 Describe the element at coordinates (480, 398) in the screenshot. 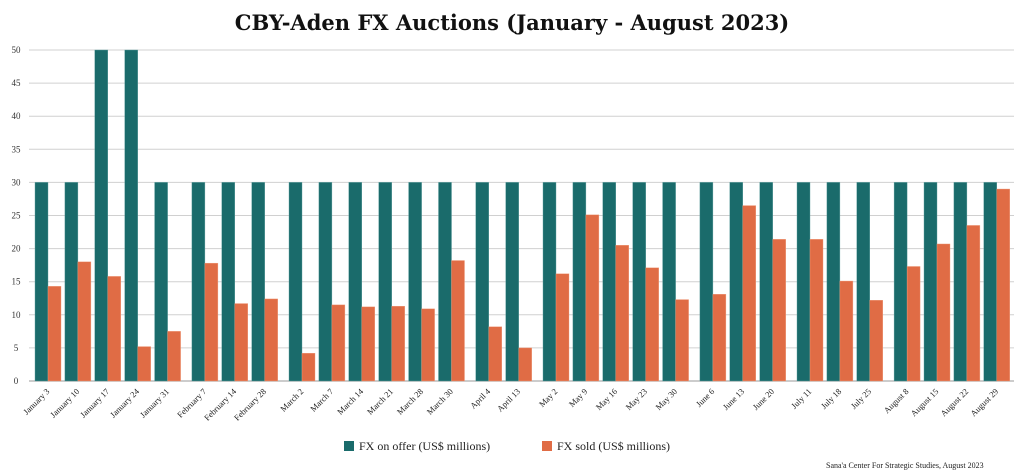

I see `x-tick-label: April 4` at that location.